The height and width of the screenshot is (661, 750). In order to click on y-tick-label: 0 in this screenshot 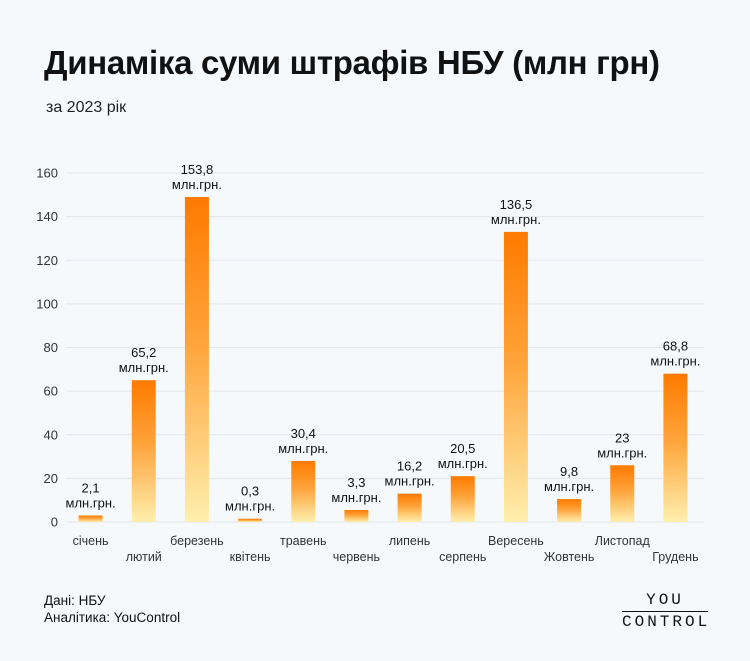, I will do `click(54, 522)`.